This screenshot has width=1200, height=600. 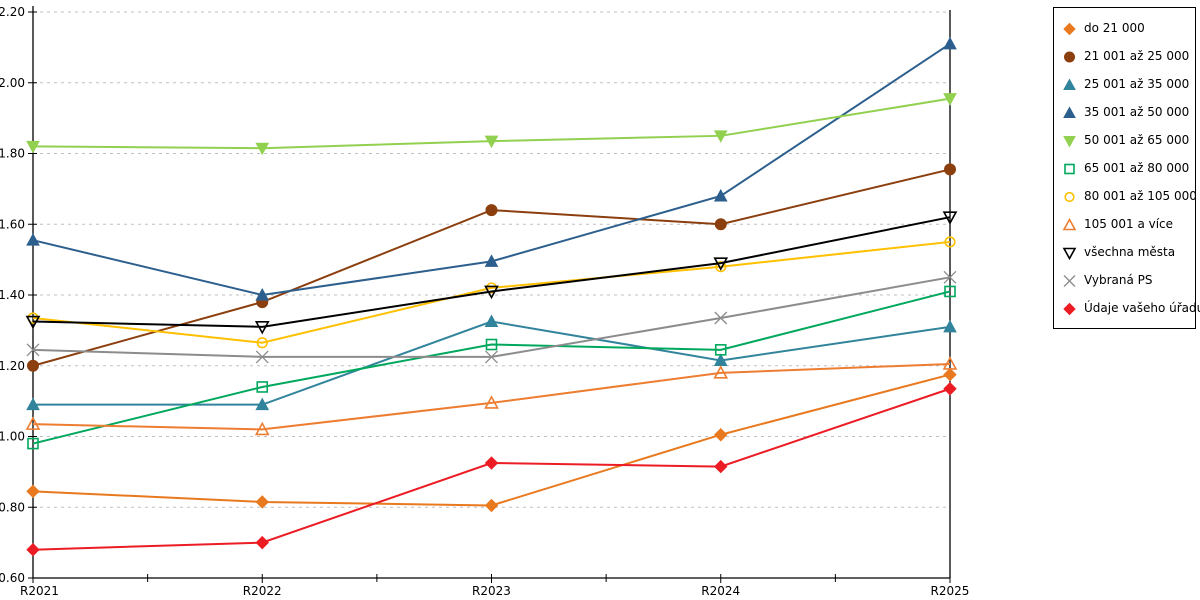 I want to click on legend-label: 105 001 a více, so click(x=1129, y=224).